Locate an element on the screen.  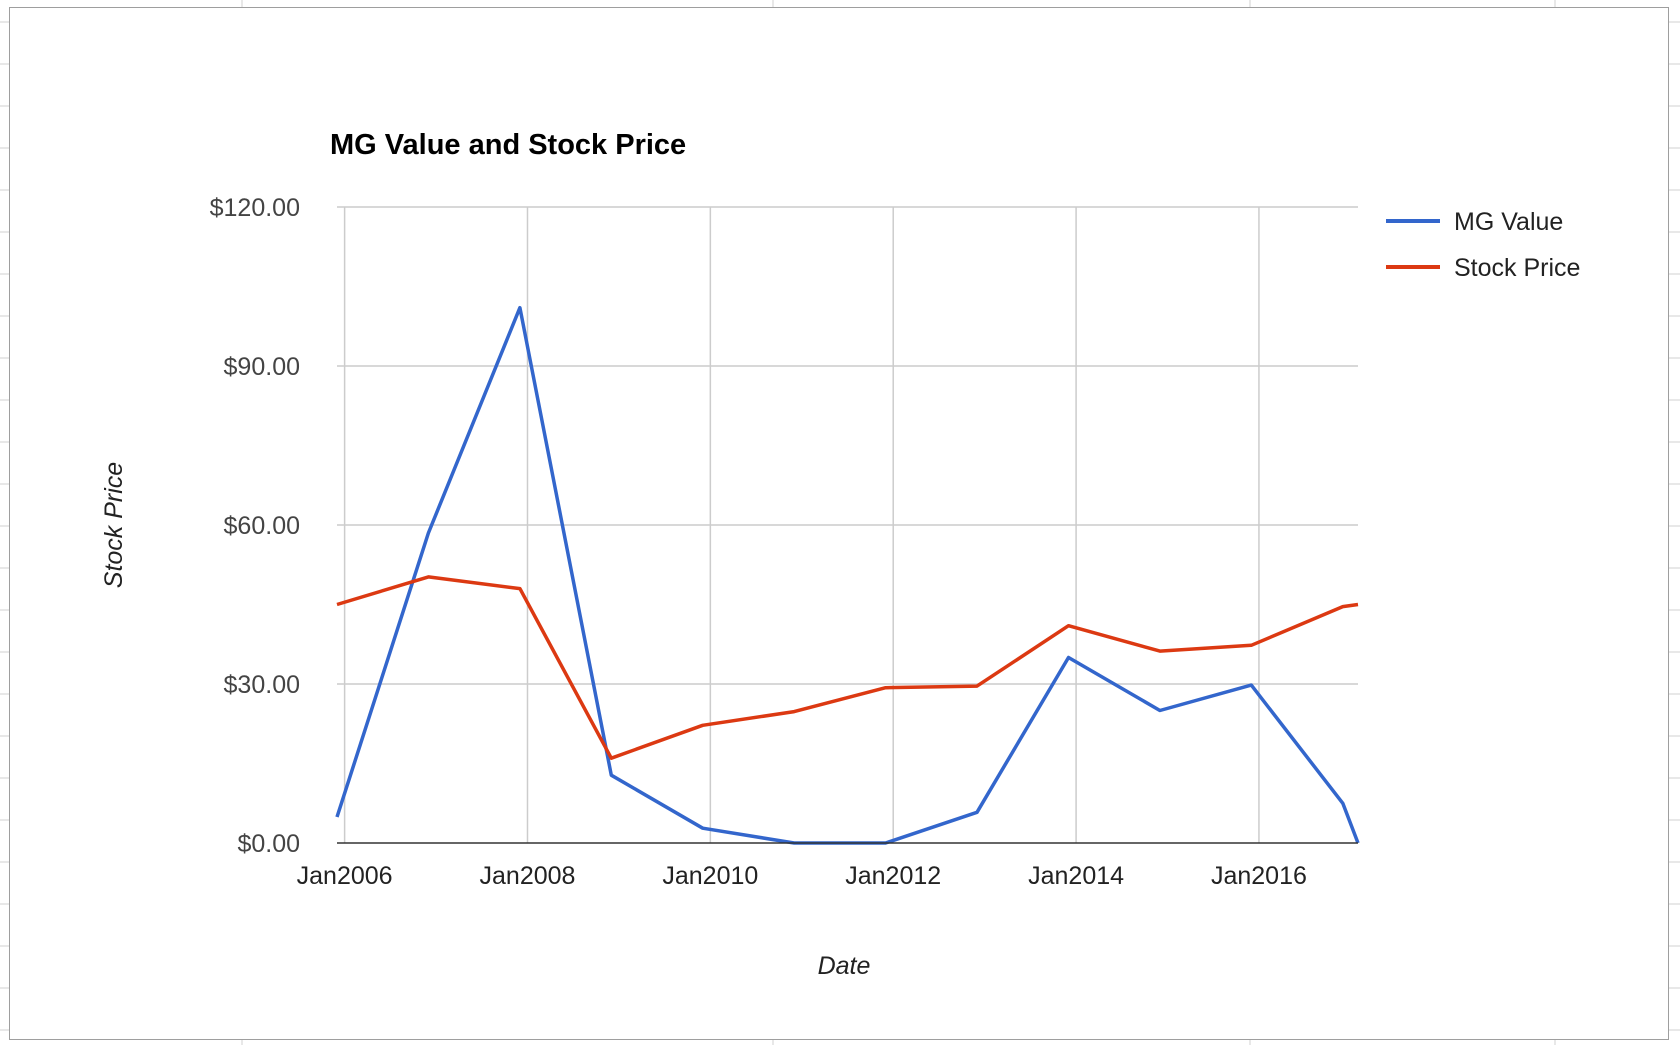
x-tick-label: Jan2016 is located at coordinates (1259, 876).